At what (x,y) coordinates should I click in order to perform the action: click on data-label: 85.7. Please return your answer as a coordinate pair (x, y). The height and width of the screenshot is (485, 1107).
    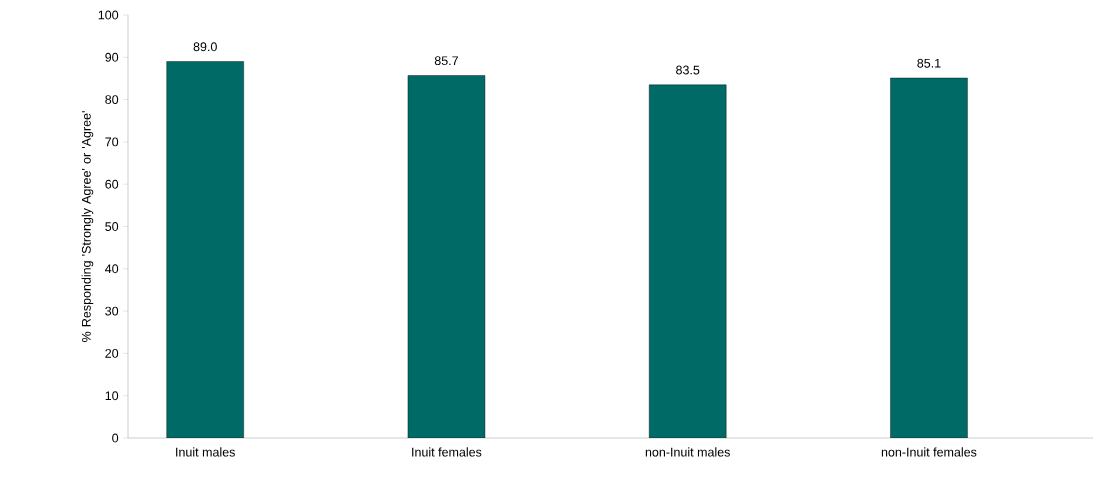
    Looking at the image, I should click on (446, 61).